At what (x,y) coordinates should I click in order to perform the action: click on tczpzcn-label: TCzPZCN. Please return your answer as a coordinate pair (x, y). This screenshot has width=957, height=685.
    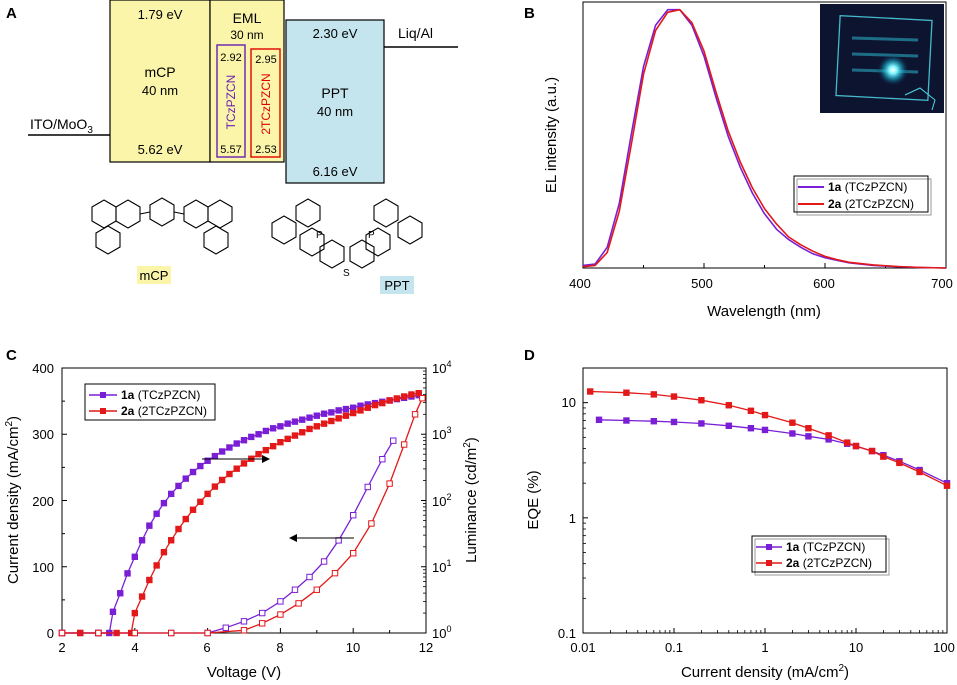
    Looking at the image, I should click on (231, 102).